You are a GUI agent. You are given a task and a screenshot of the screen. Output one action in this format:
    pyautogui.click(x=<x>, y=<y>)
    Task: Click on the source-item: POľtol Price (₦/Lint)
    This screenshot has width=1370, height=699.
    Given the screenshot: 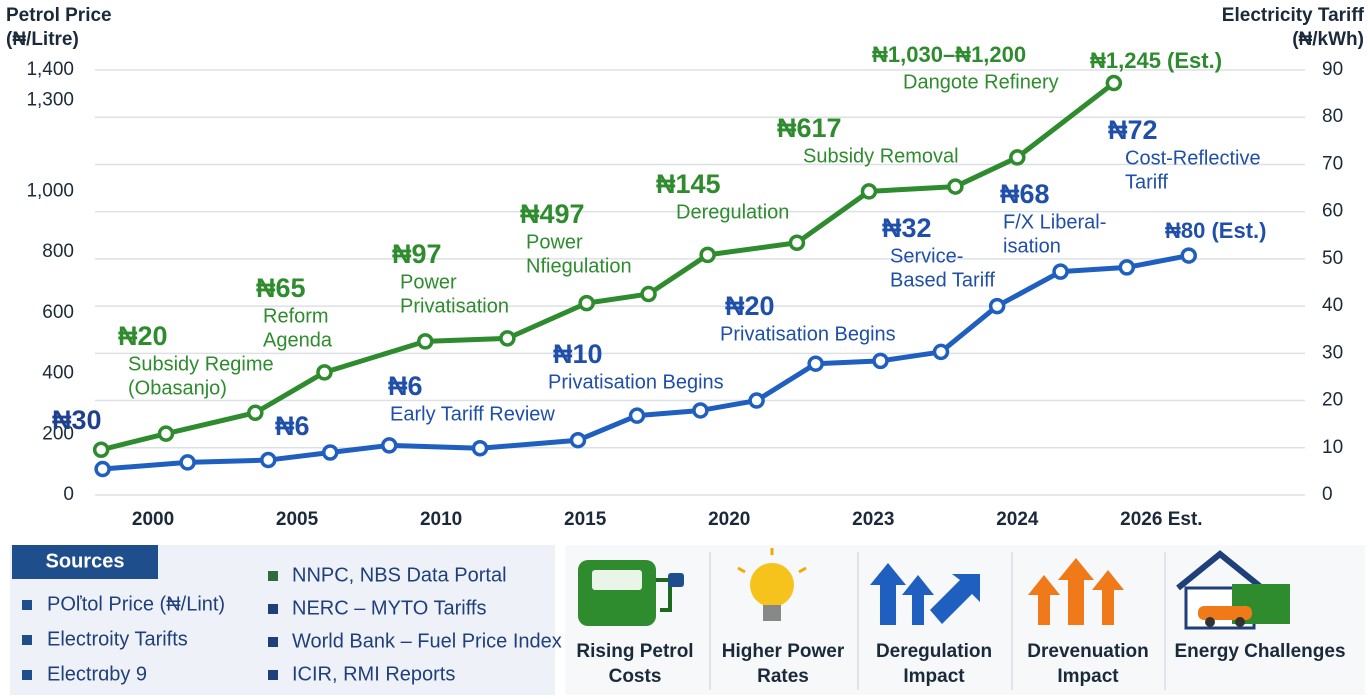 What is the action you would take?
    pyautogui.click(x=136, y=604)
    